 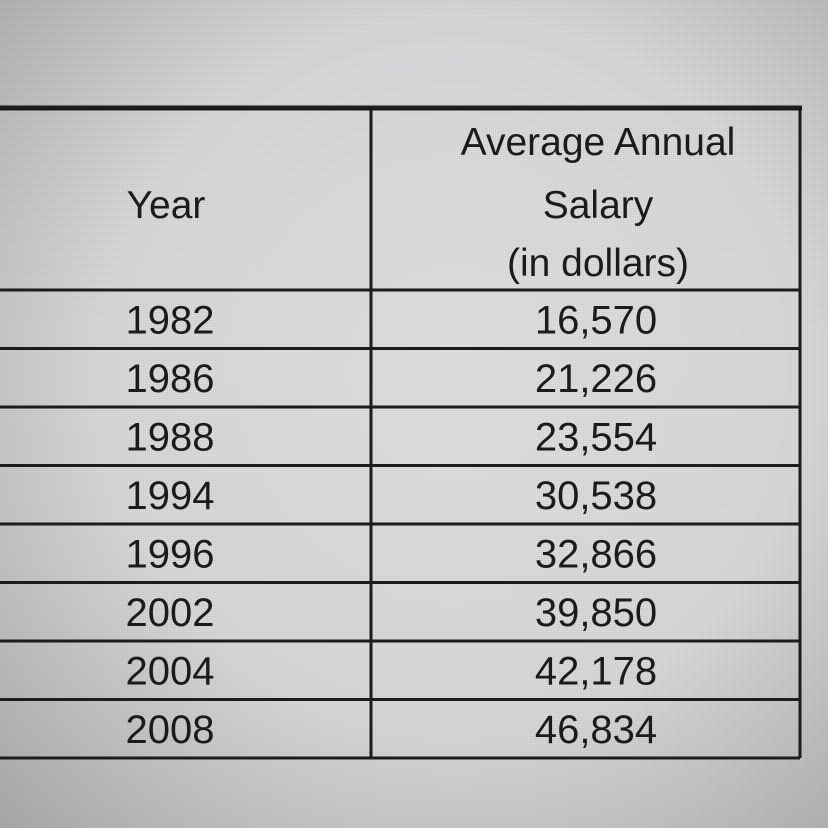 I want to click on year-cell: 1994, so click(x=170, y=496).